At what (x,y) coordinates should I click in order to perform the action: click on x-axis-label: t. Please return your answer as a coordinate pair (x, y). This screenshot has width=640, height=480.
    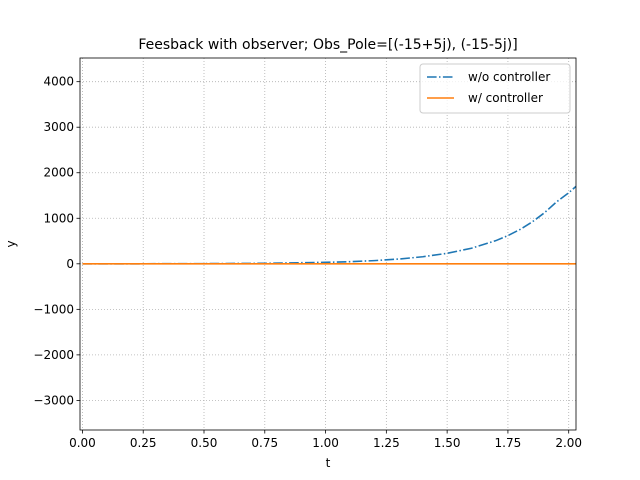
    Looking at the image, I should click on (328, 463).